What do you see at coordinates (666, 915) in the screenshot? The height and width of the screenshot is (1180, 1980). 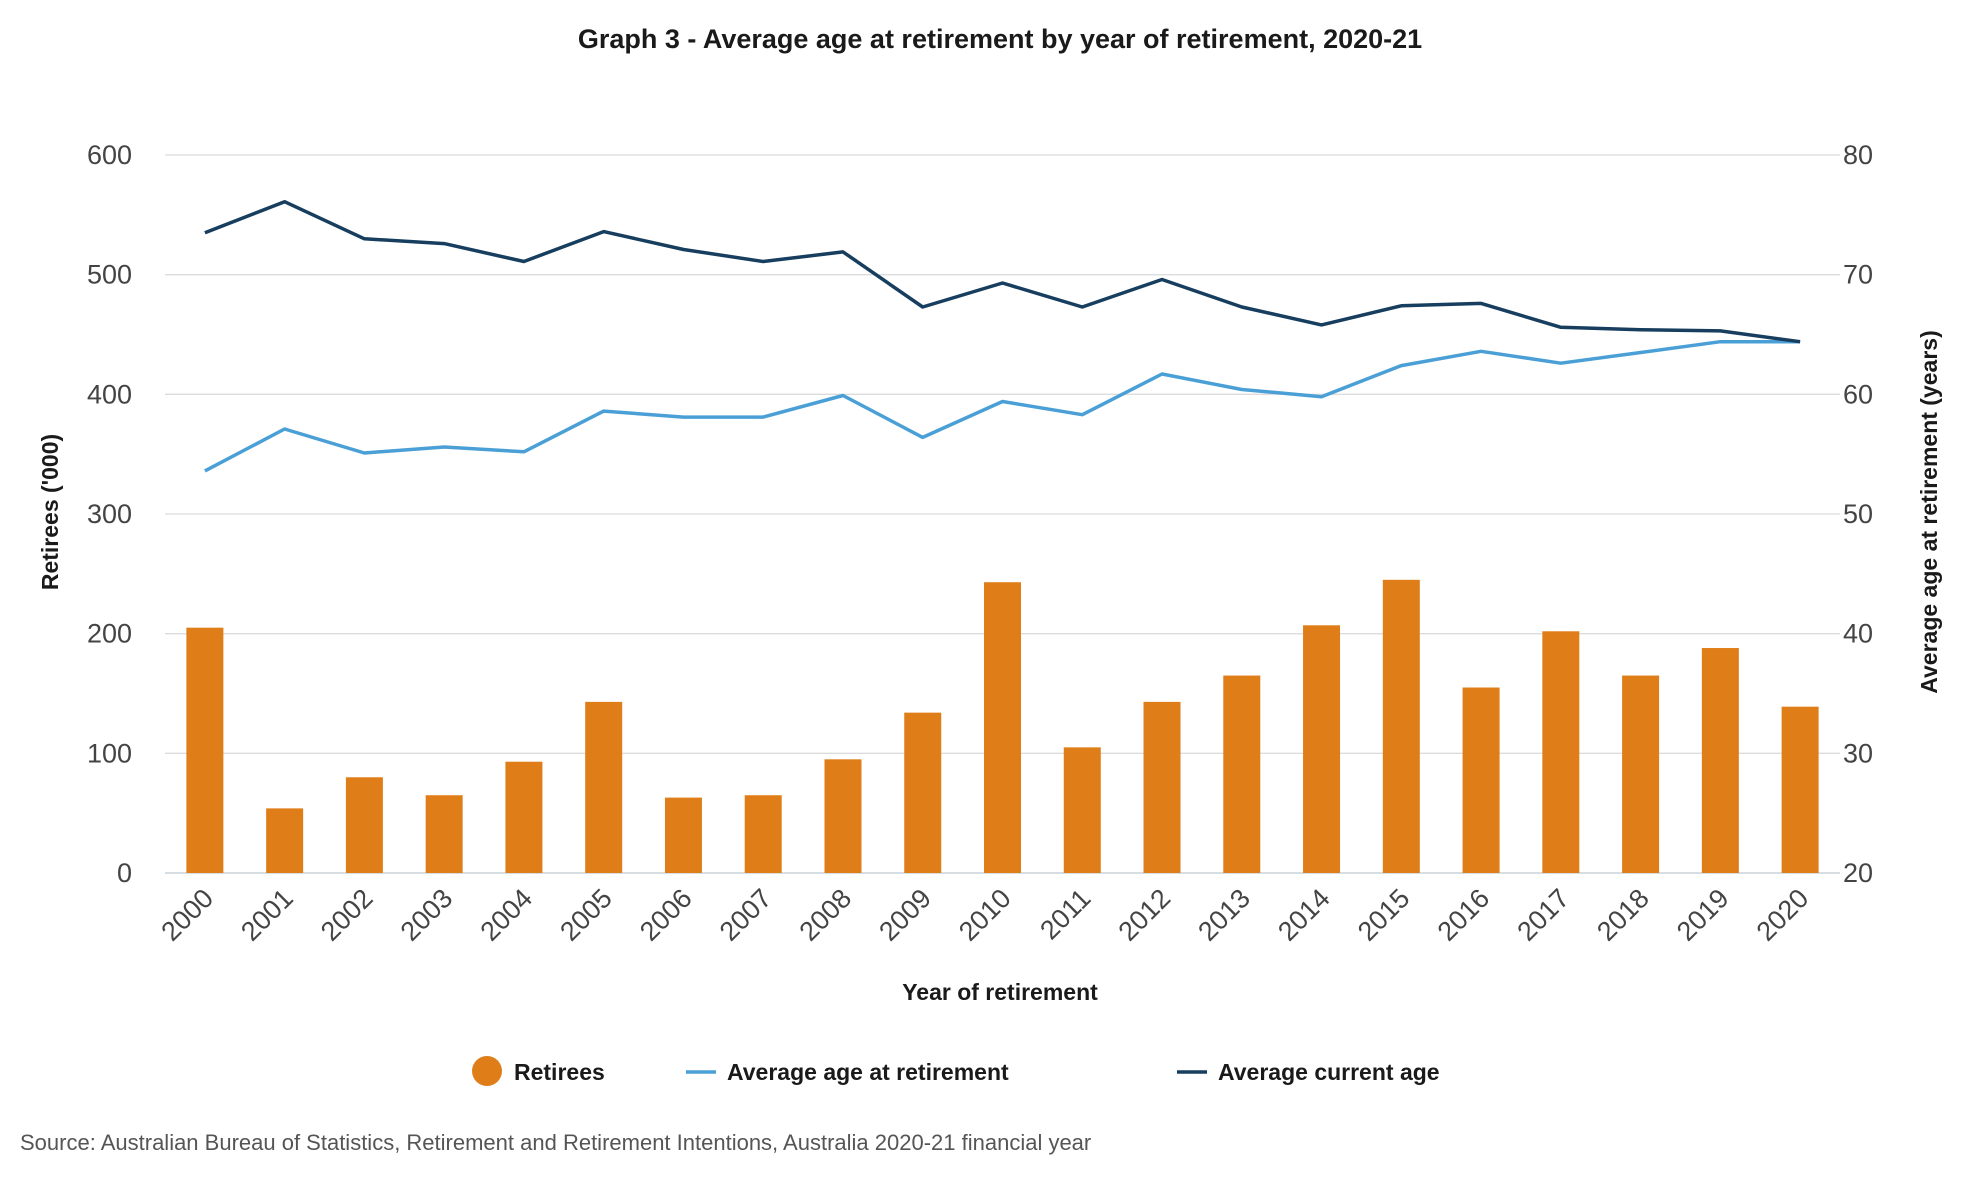 I see `x-tick-label: 2006` at bounding box center [666, 915].